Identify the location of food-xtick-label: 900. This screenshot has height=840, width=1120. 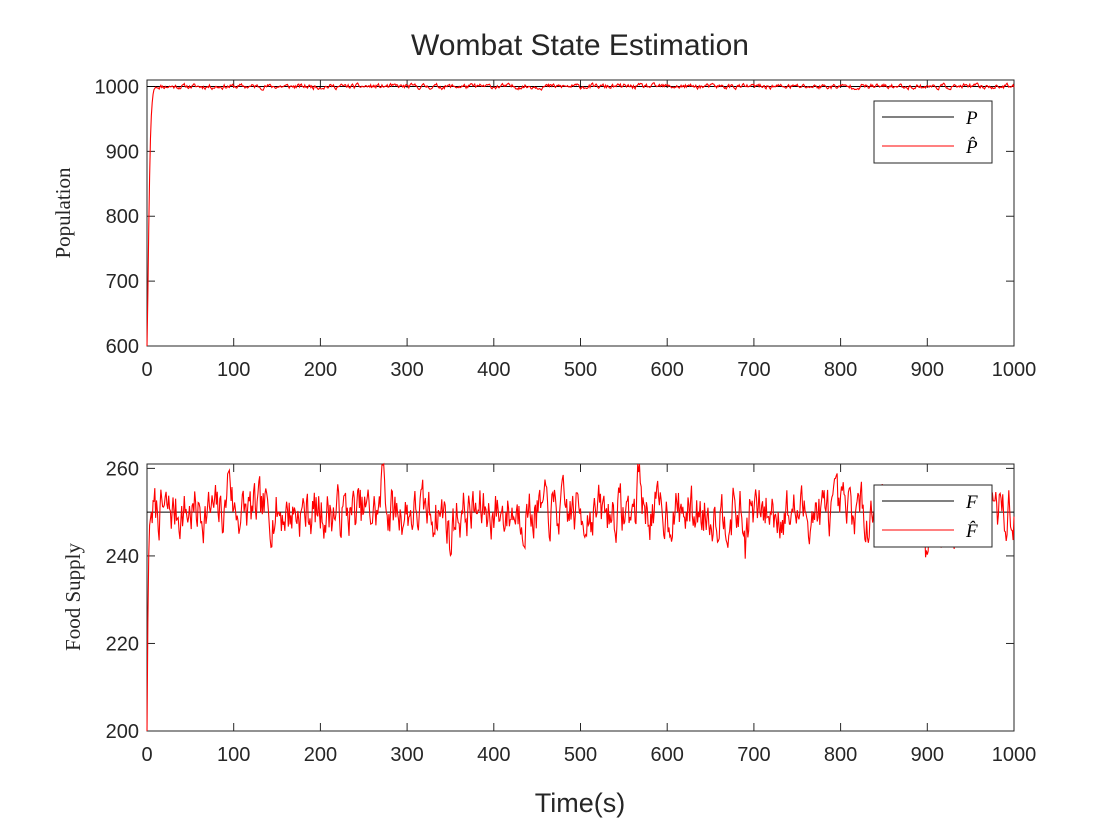
(927, 755).